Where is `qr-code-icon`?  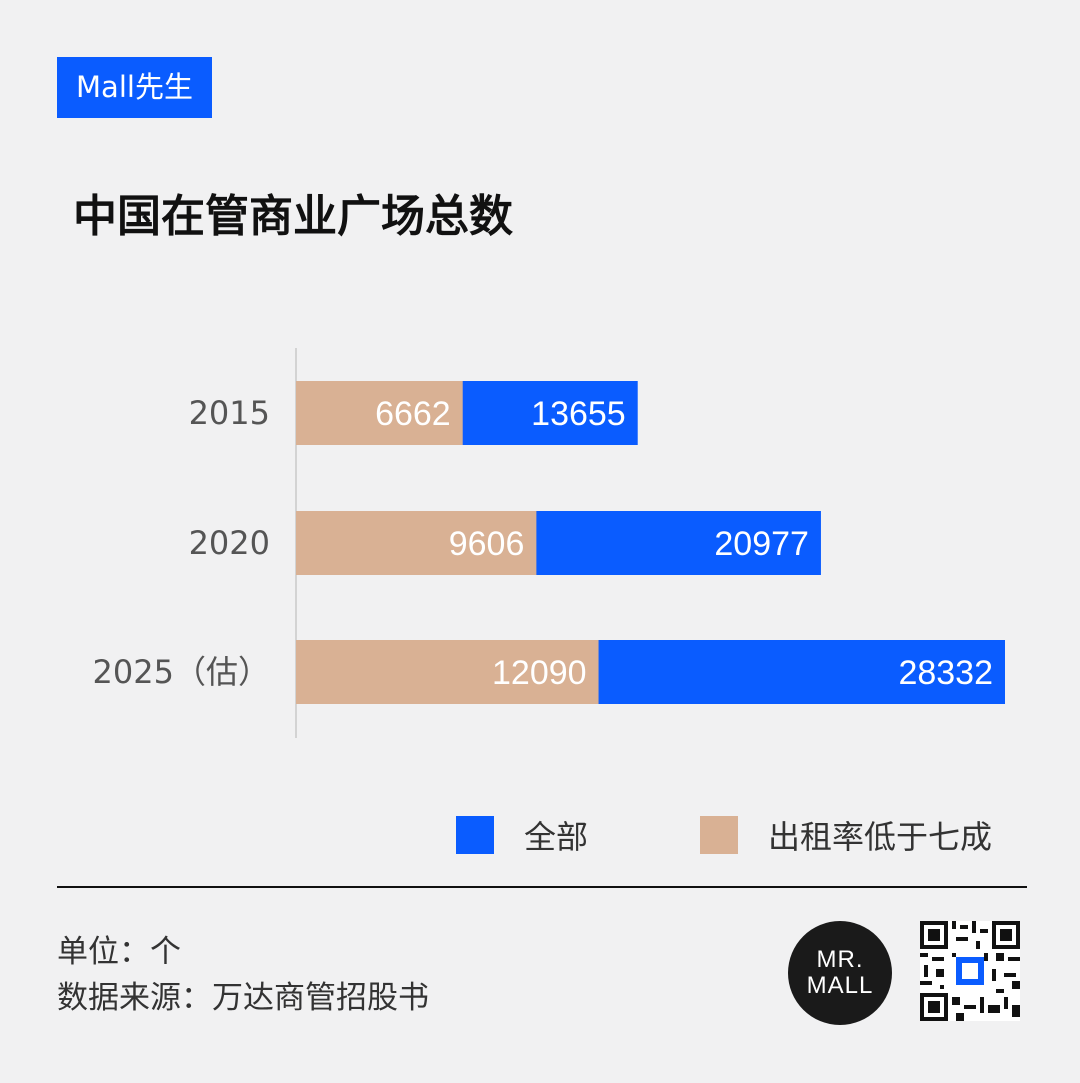 qr-code-icon is located at coordinates (970, 971).